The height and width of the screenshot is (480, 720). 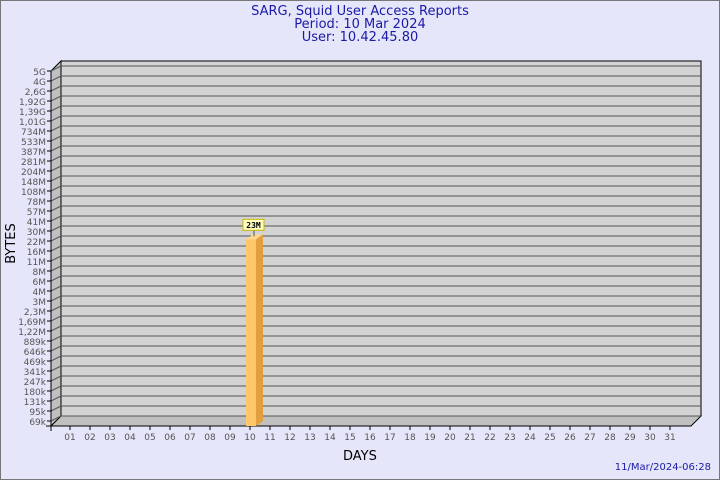 I want to click on x-tick-label: 09, so click(x=230, y=438).